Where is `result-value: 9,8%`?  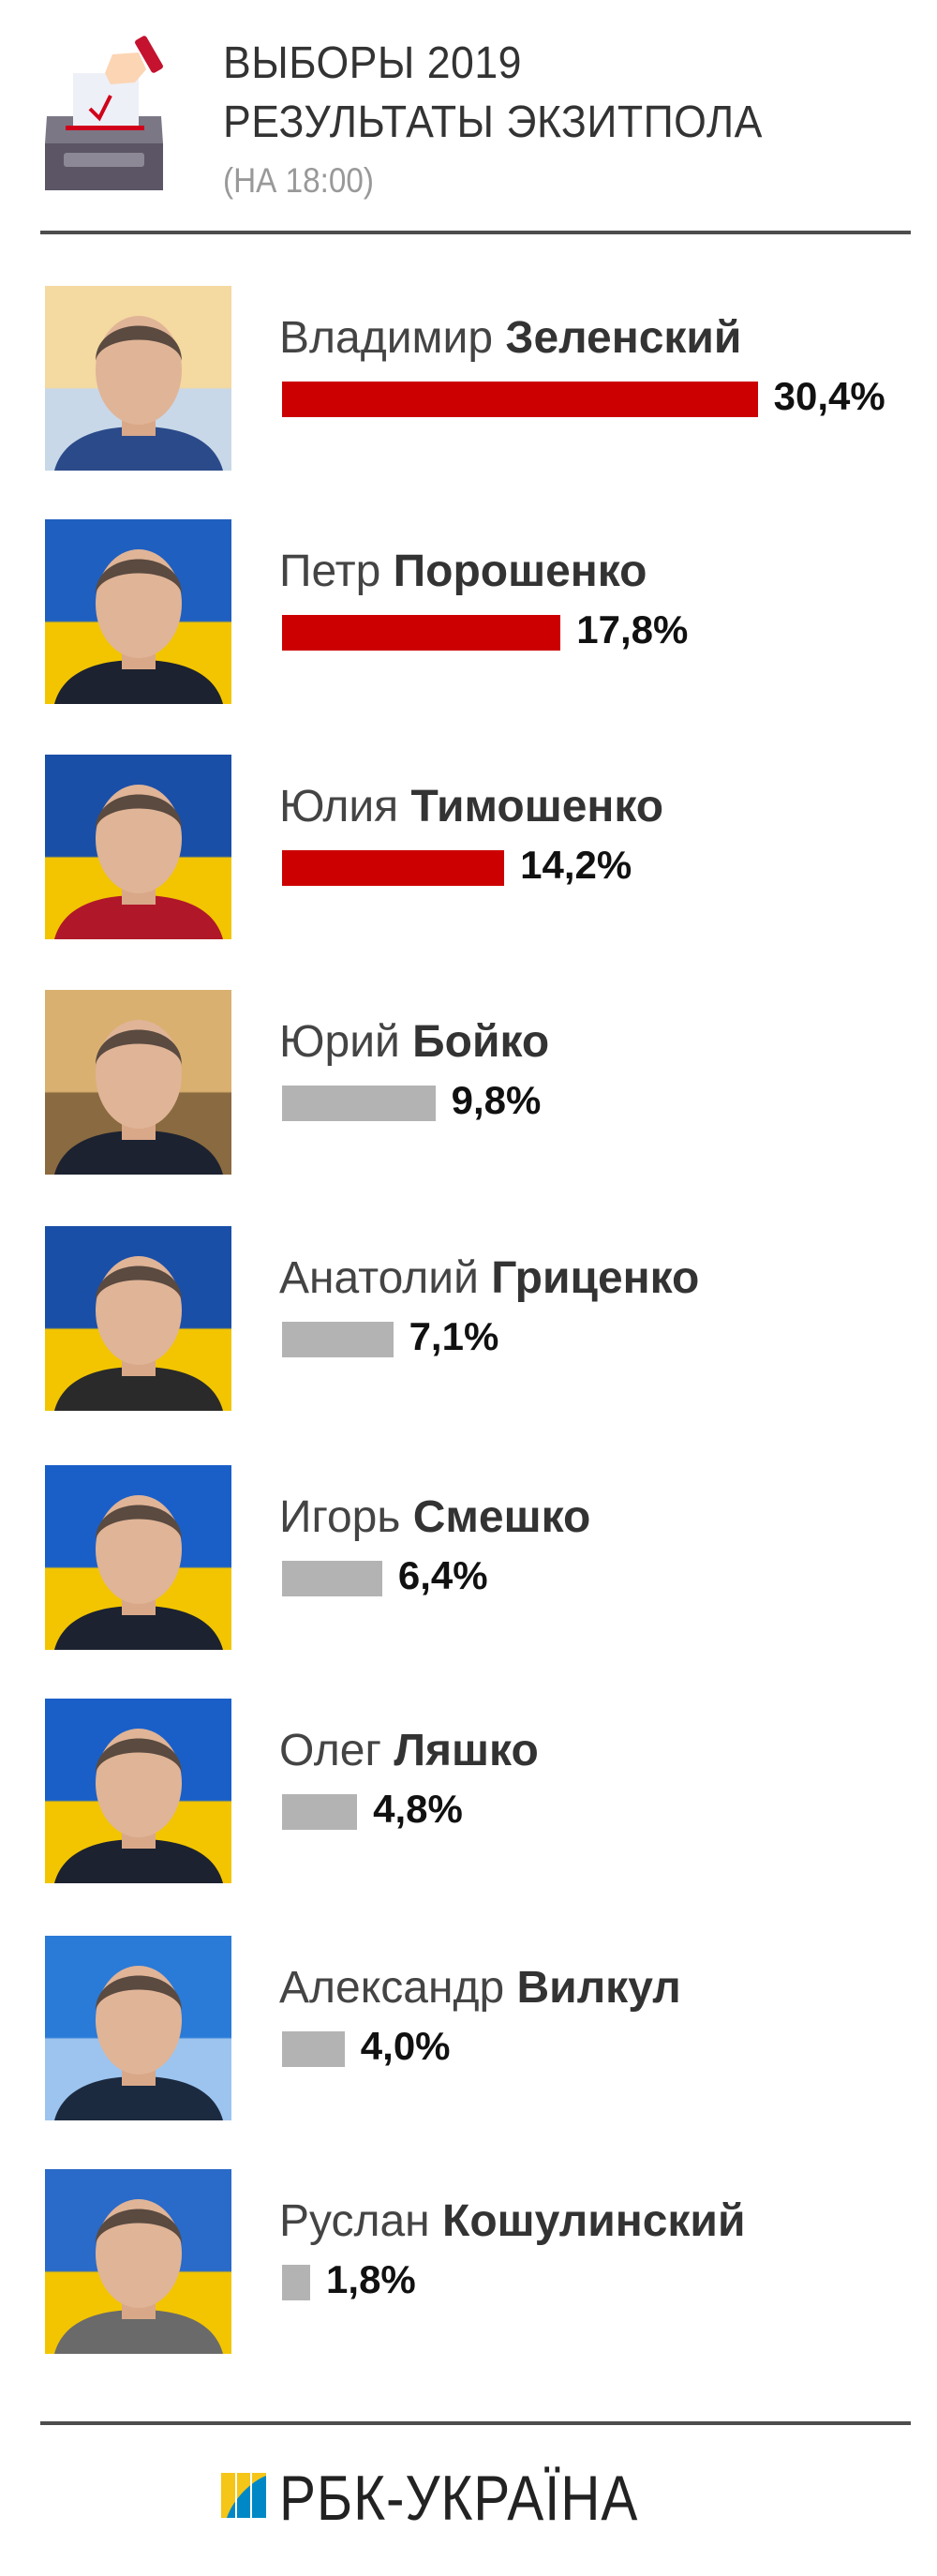 result-value: 9,8% is located at coordinates (496, 1100).